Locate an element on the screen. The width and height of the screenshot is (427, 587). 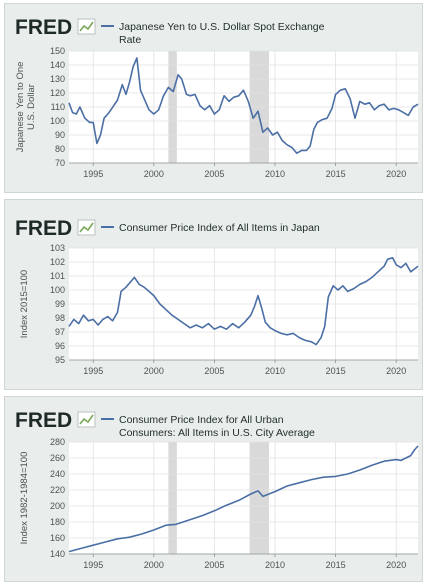
y-tick-label: 160 is located at coordinates (57, 538).